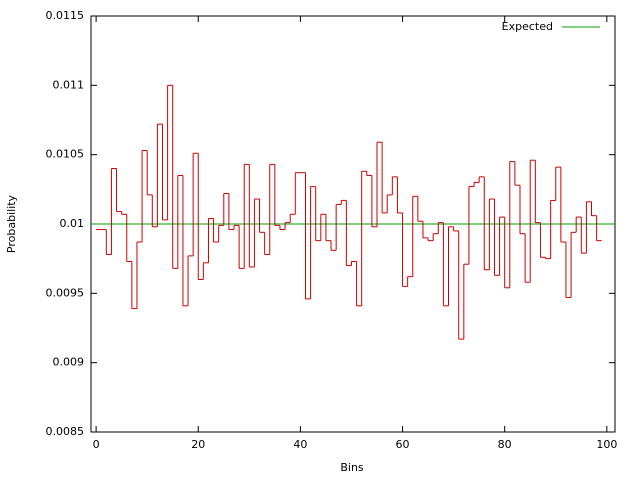  Describe the element at coordinates (65, 431) in the screenshot. I see `y-tick-label: 0.0085` at that location.